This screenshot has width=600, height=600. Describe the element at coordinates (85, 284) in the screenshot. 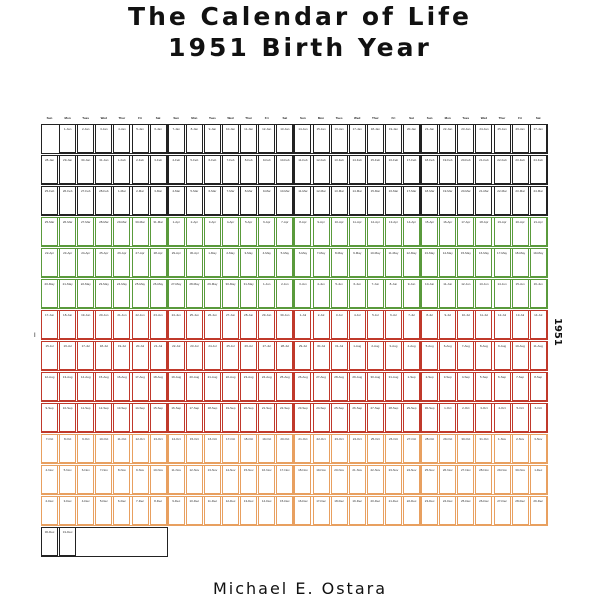

I see `day-label: 22-May` at that location.